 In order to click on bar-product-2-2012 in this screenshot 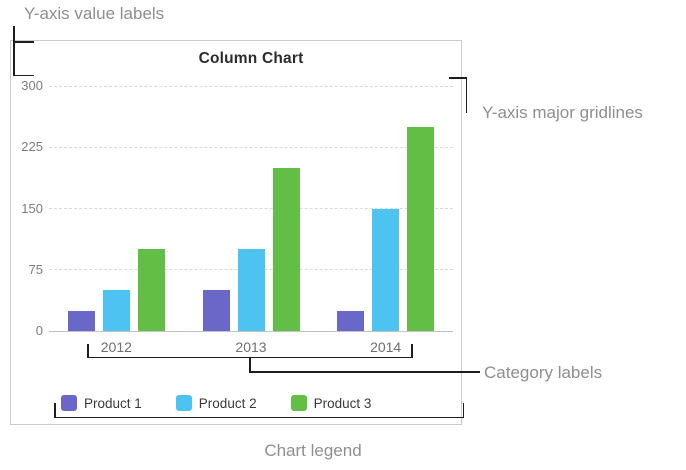, I will do `click(116, 310)`.